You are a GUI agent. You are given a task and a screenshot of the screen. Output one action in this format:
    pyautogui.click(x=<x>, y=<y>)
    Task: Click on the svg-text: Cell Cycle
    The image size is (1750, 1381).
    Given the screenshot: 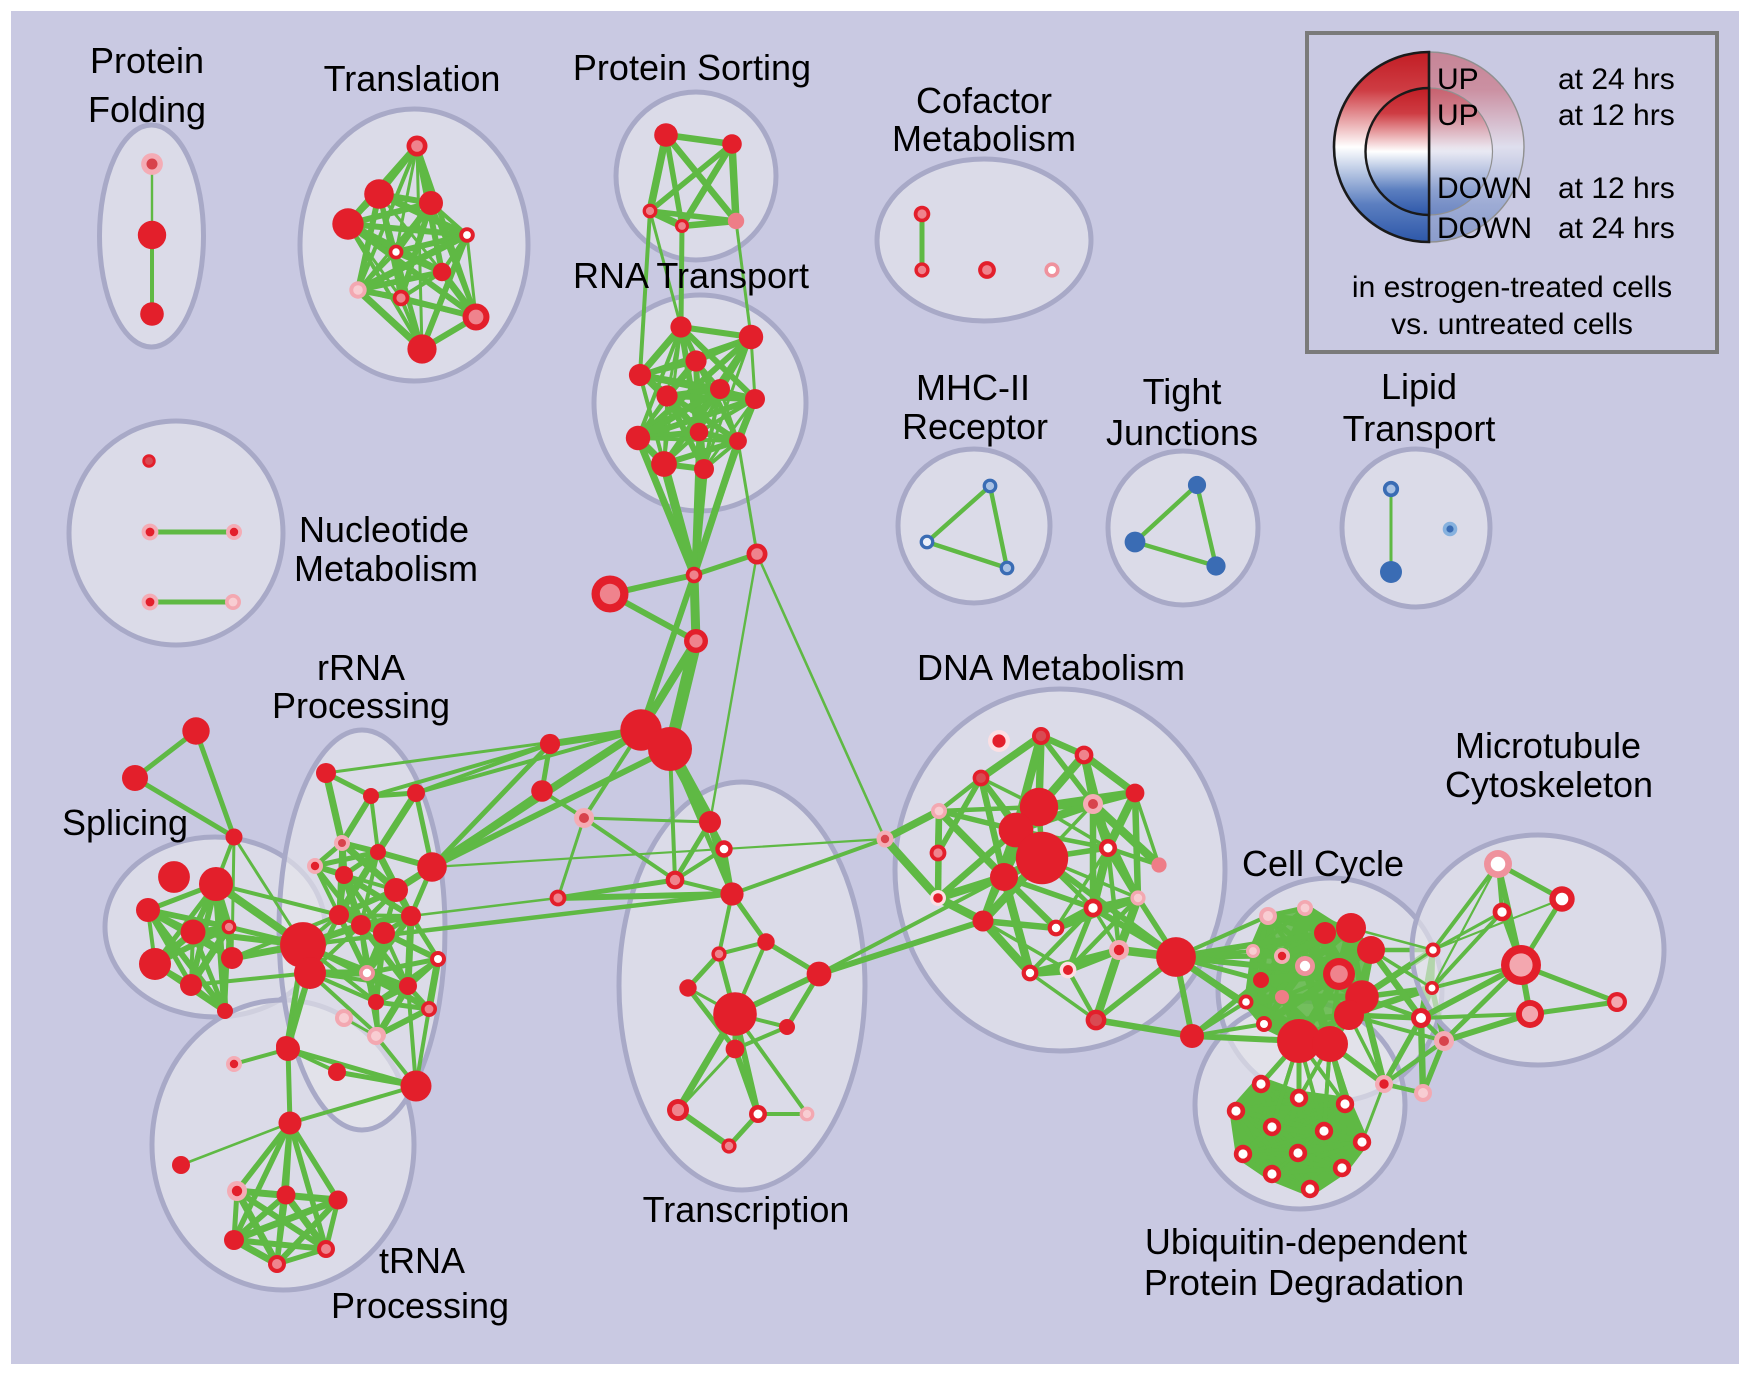 What is the action you would take?
    pyautogui.click(x=1323, y=863)
    